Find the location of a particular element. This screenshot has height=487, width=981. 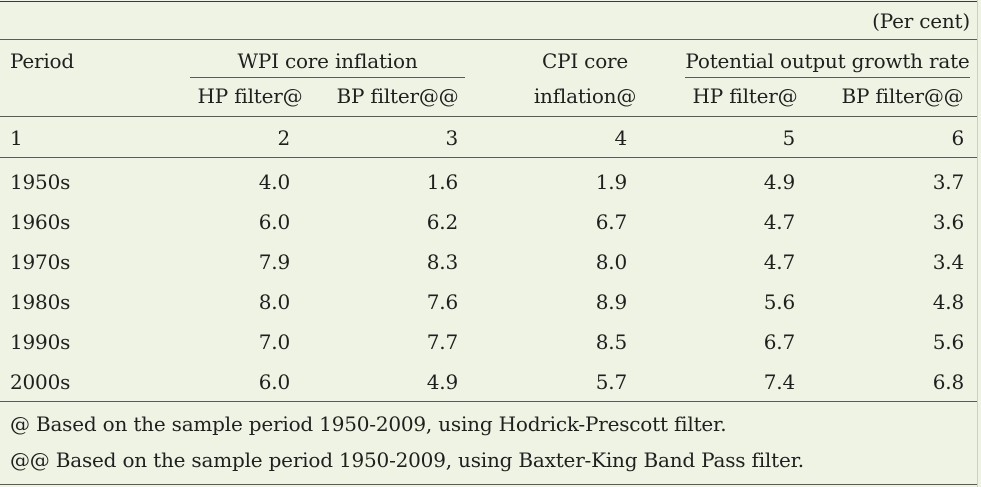

cell-pot-hp: 5.6 is located at coordinates (779, 302).